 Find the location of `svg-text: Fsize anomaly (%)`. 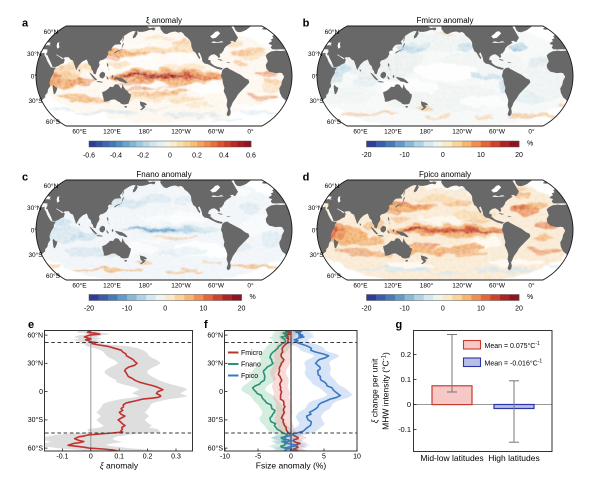

svg-text: Fsize anomaly (%) is located at coordinates (291, 466).